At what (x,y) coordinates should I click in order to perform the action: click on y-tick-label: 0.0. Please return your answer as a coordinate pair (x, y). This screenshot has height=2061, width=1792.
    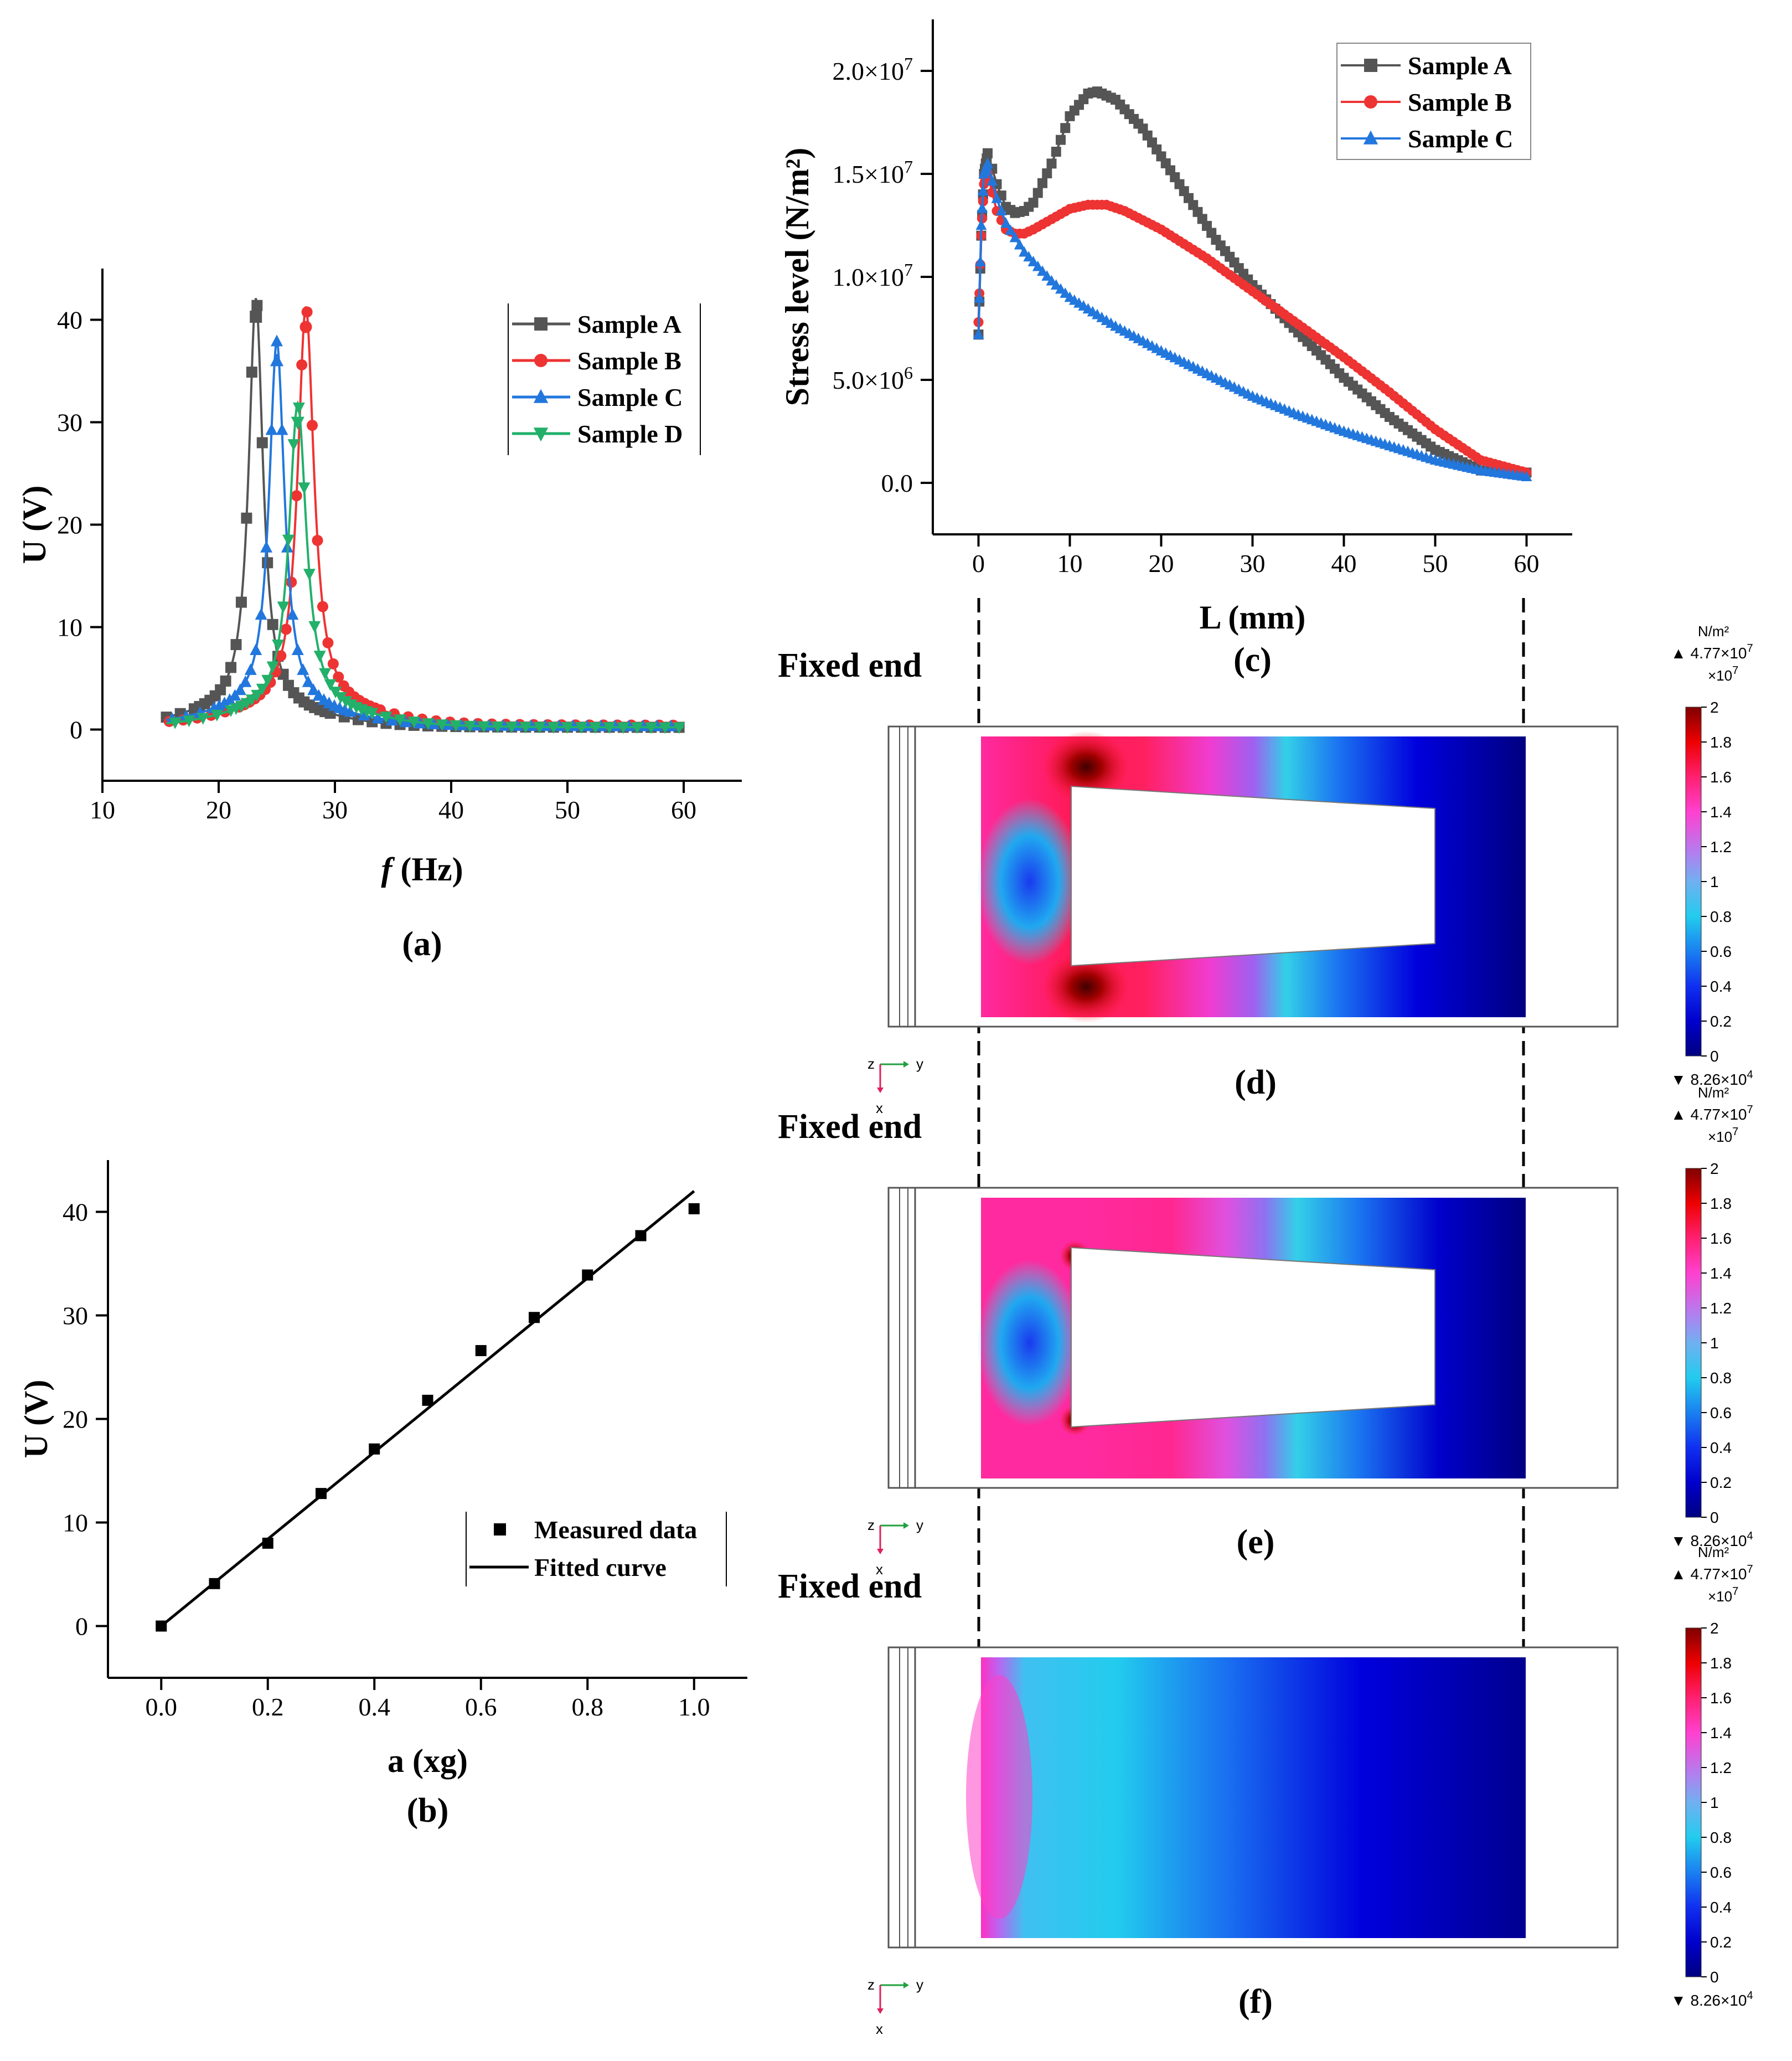
    Looking at the image, I should click on (897, 483).